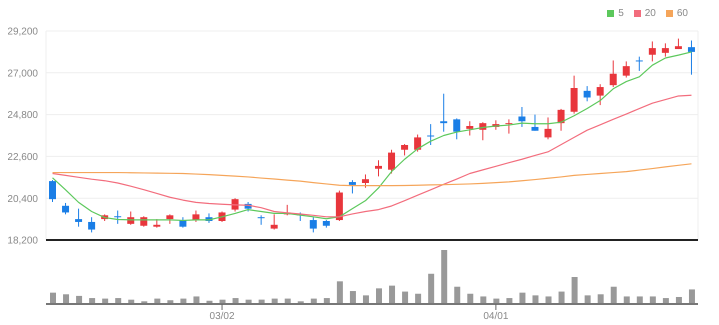  I want to click on line-series, so click(372, 174).